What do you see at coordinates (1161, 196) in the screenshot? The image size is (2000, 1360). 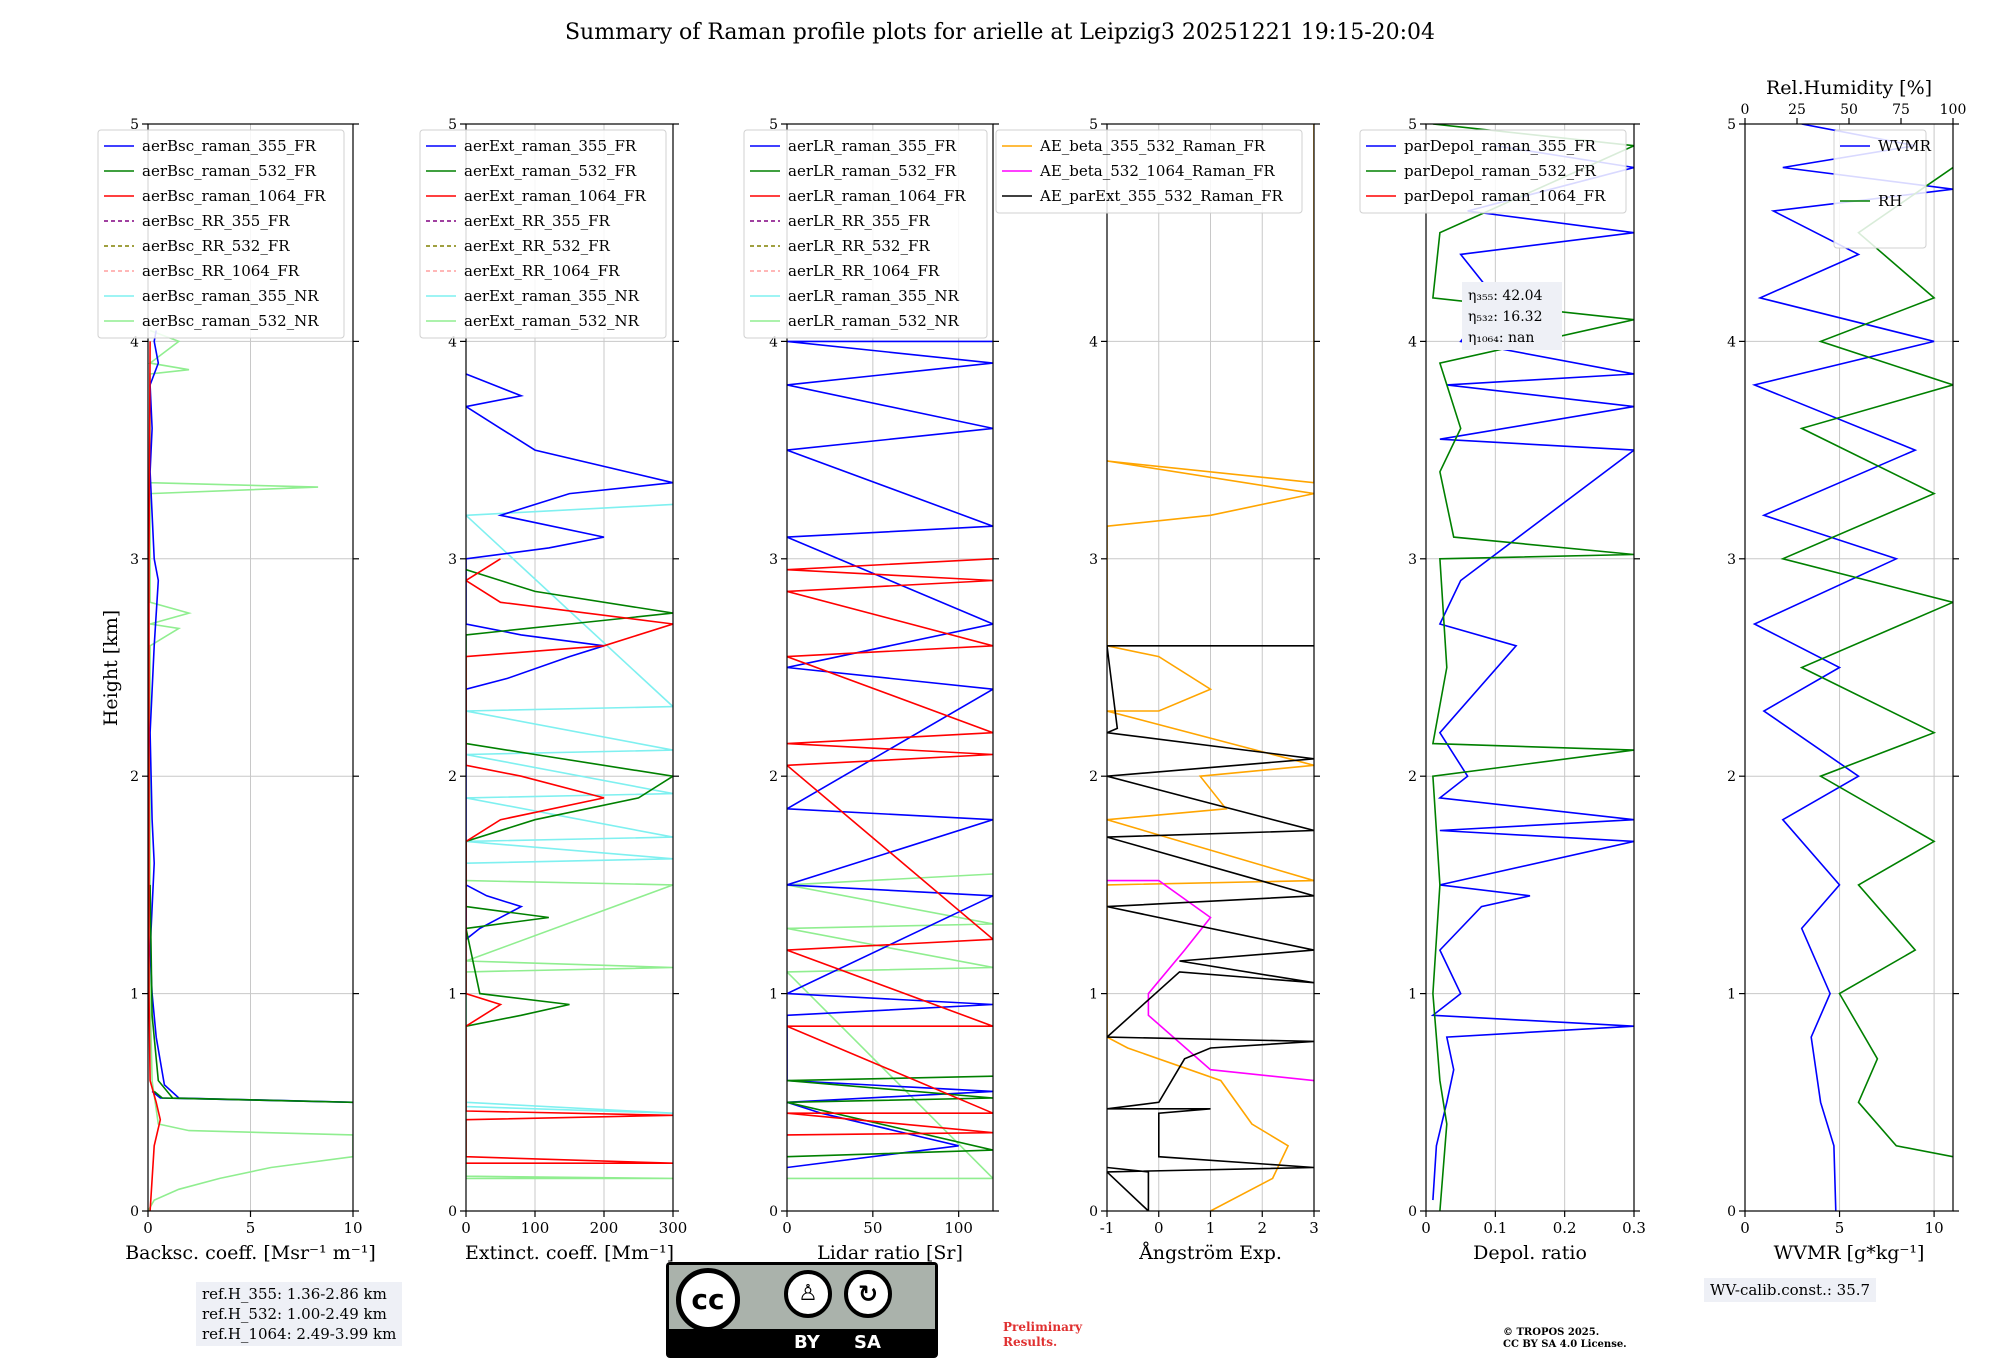 I see `legend-label: AE_parExt_355_532_Raman_FR` at bounding box center [1161, 196].